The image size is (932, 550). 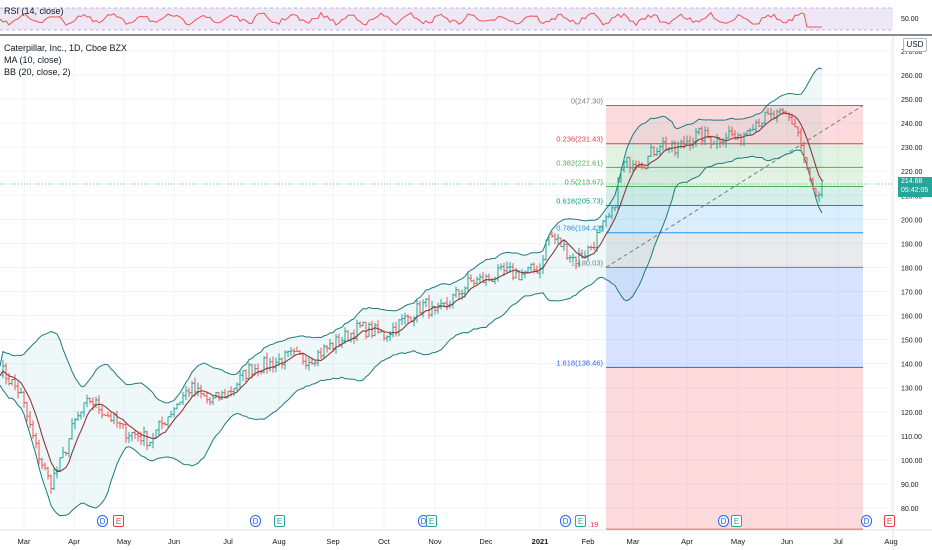 What do you see at coordinates (912, 220) in the screenshot?
I see `price-axis-label: 200.00` at bounding box center [912, 220].